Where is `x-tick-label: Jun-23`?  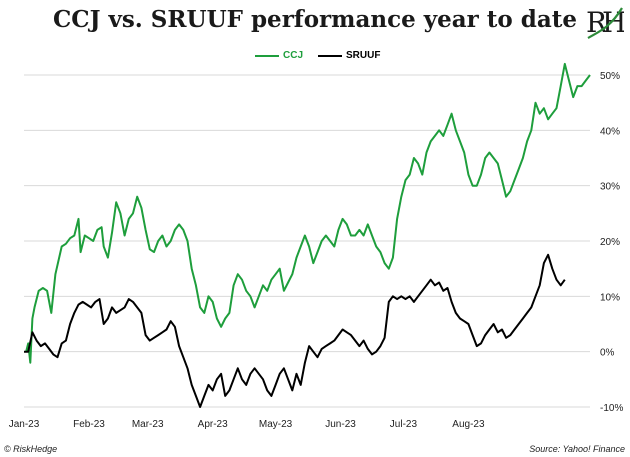
x-tick-label: Jun-23 is located at coordinates (340, 424).